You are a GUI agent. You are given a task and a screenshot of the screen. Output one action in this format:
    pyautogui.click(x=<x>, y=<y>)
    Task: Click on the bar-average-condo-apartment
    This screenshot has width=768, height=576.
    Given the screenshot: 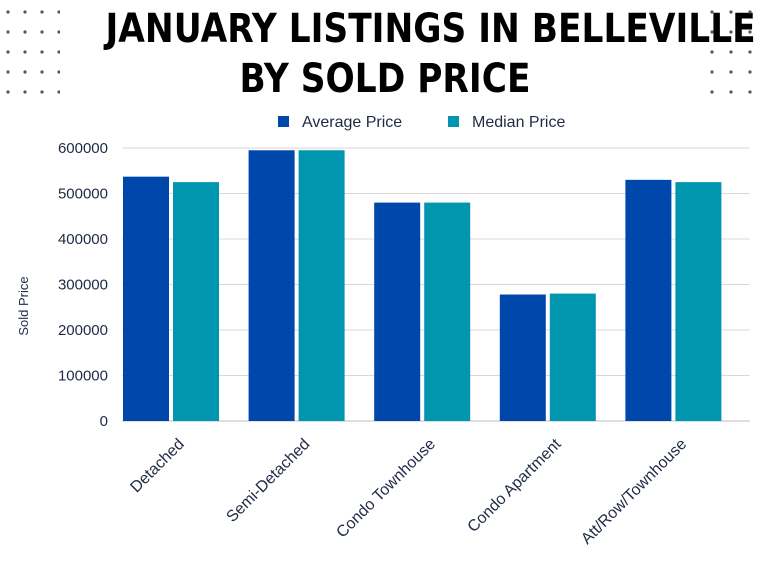 What is the action you would take?
    pyautogui.click(x=522, y=357)
    